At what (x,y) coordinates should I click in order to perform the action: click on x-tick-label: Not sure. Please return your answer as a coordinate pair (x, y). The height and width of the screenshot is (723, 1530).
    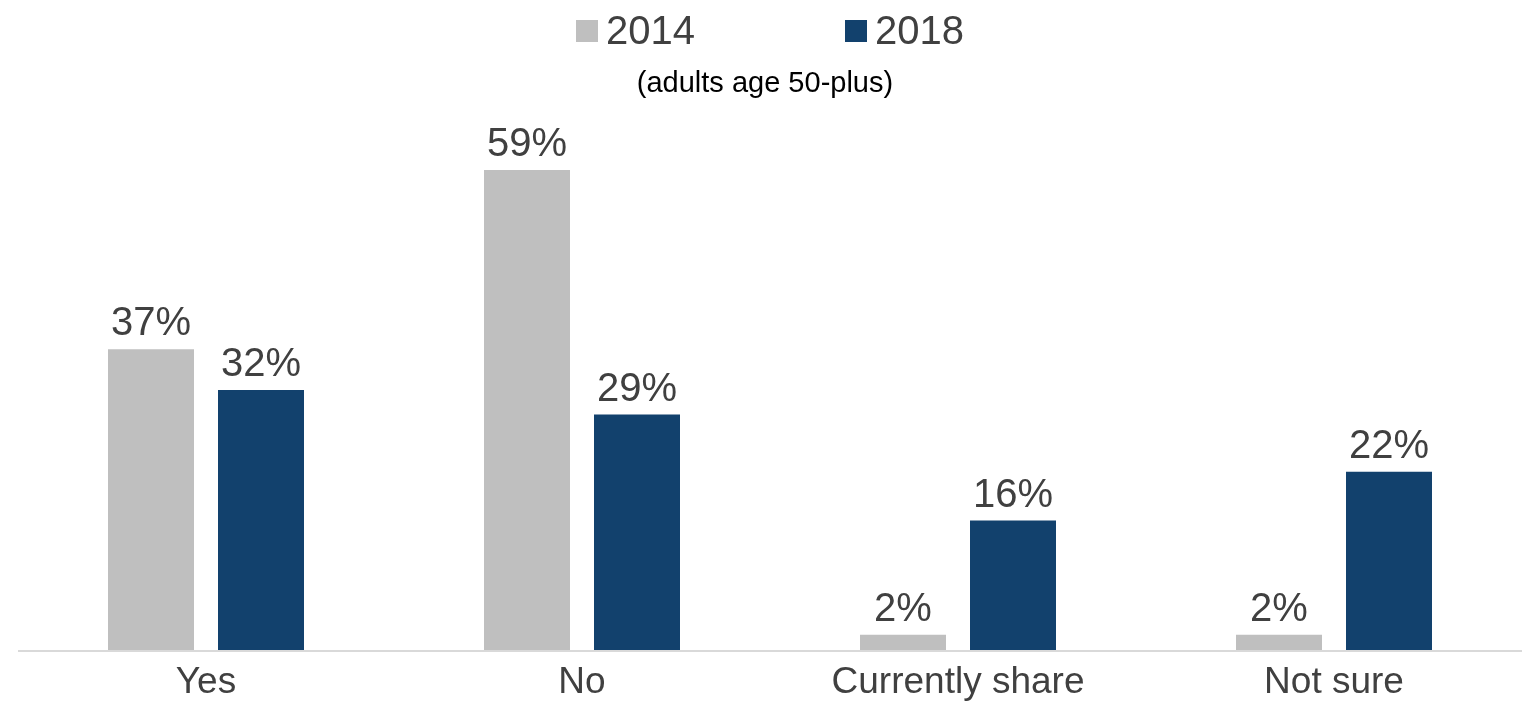
    Looking at the image, I should click on (1334, 681).